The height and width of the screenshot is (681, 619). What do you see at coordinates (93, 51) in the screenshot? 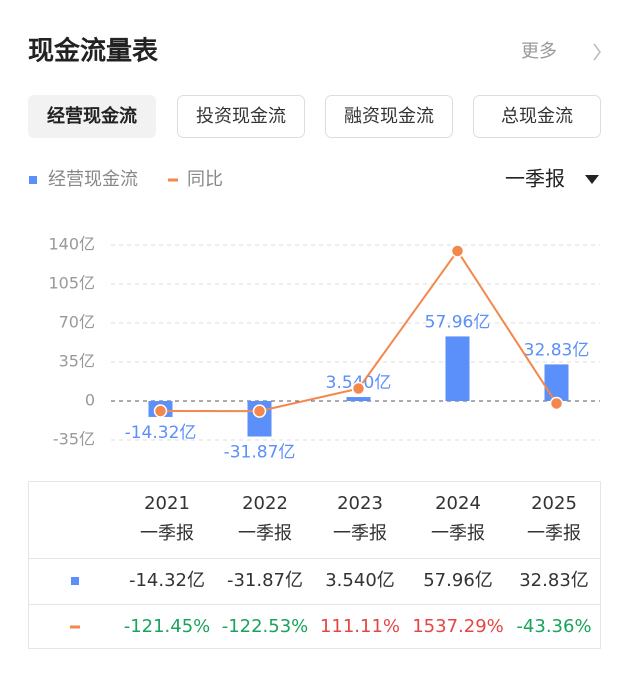
I see `page-title: 现金流量表` at bounding box center [93, 51].